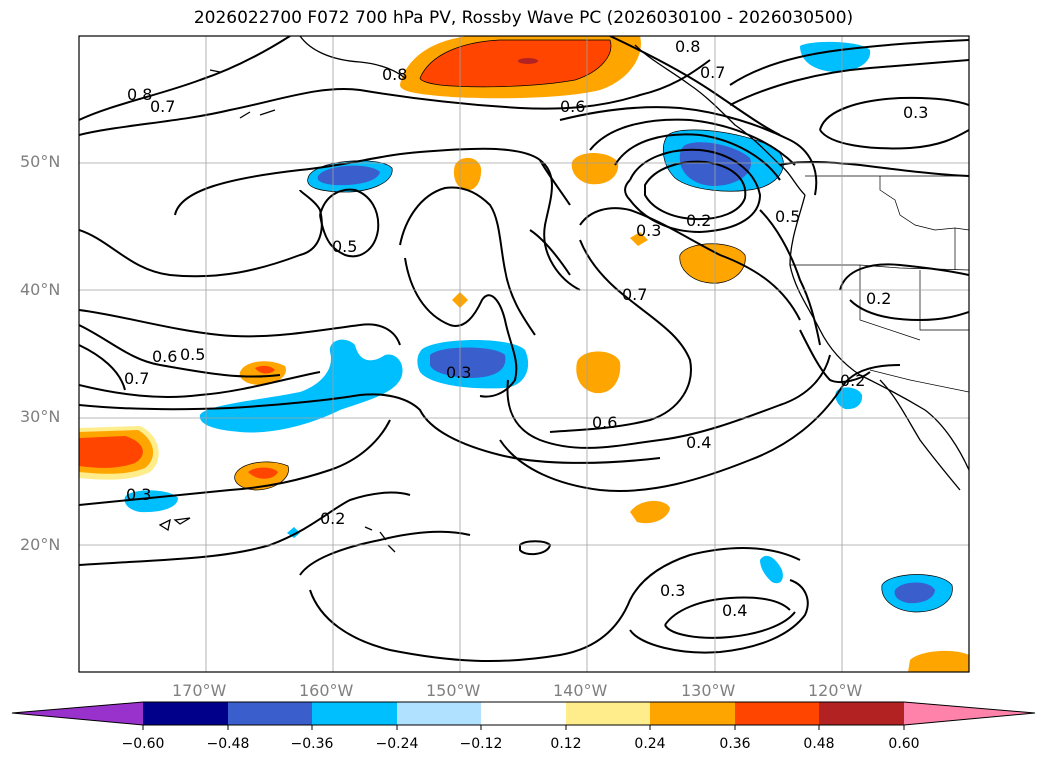  Describe the element at coordinates (580, 690) in the screenshot. I see `lon-label: 140°W` at that location.